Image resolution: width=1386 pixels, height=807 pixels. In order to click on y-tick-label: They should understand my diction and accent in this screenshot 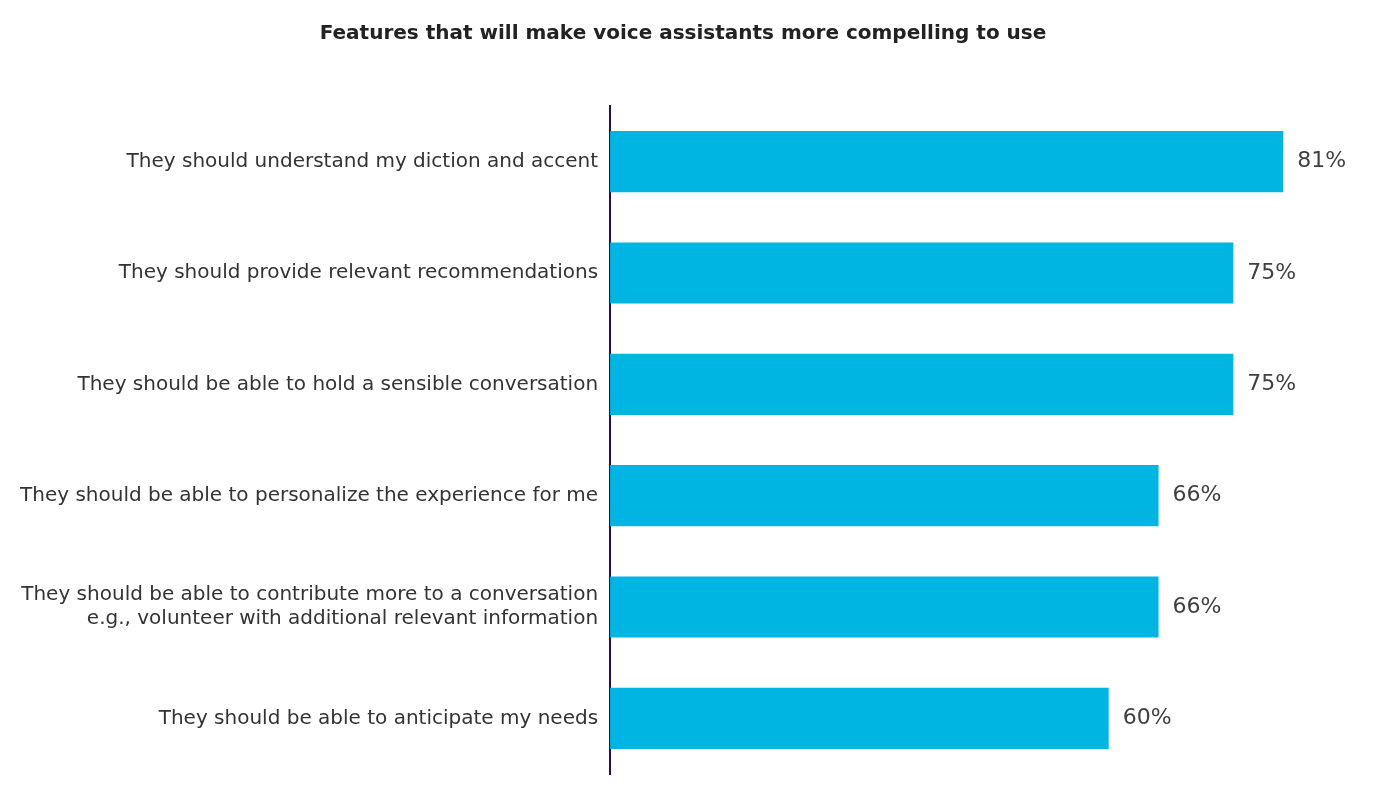, I will do `click(362, 159)`.